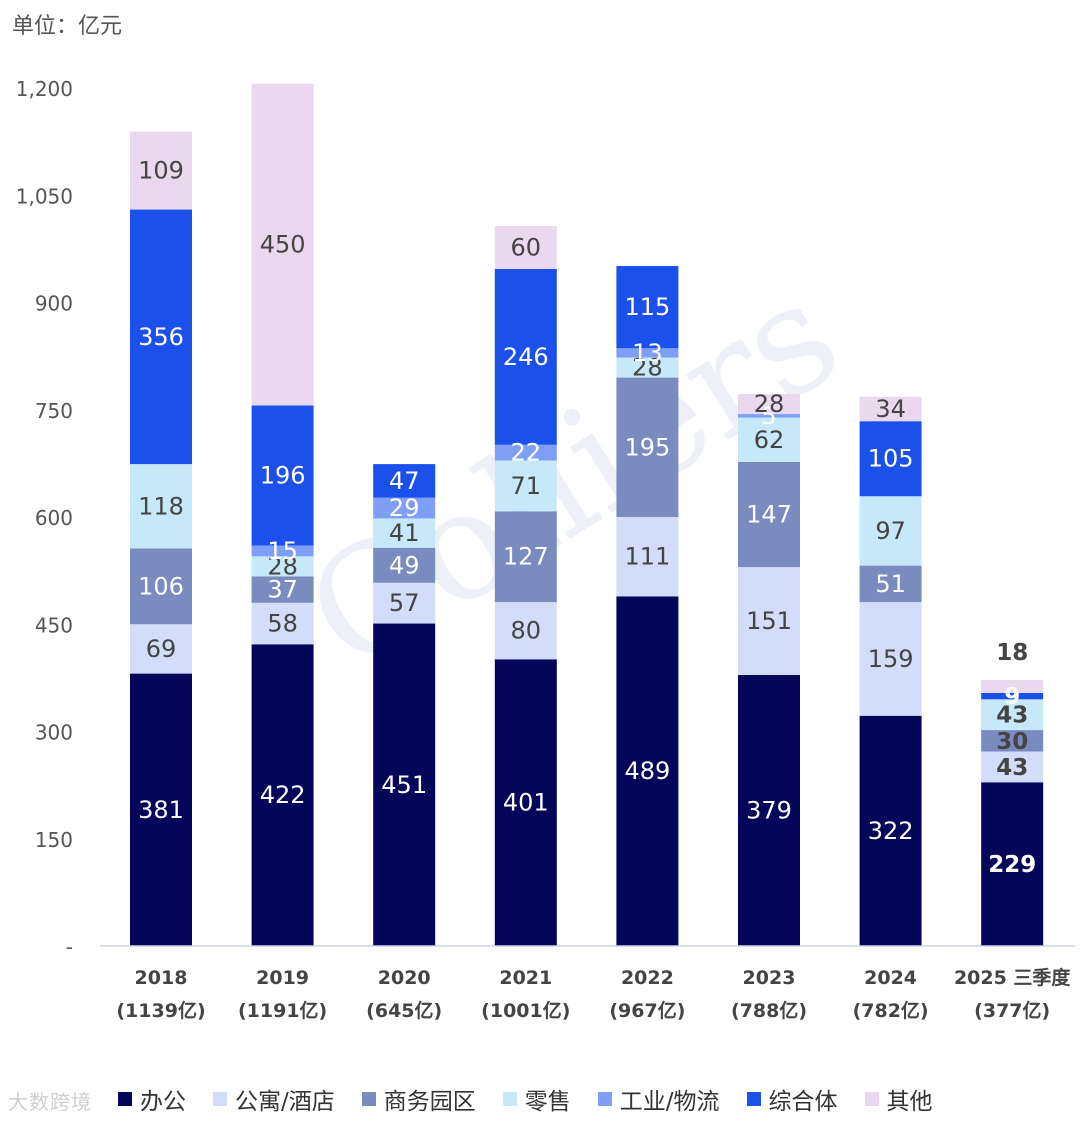  I want to click on legend: 办公 公寓/酒店 商务园区 零售 工业/物流 综合体 其他, so click(539, 1099).